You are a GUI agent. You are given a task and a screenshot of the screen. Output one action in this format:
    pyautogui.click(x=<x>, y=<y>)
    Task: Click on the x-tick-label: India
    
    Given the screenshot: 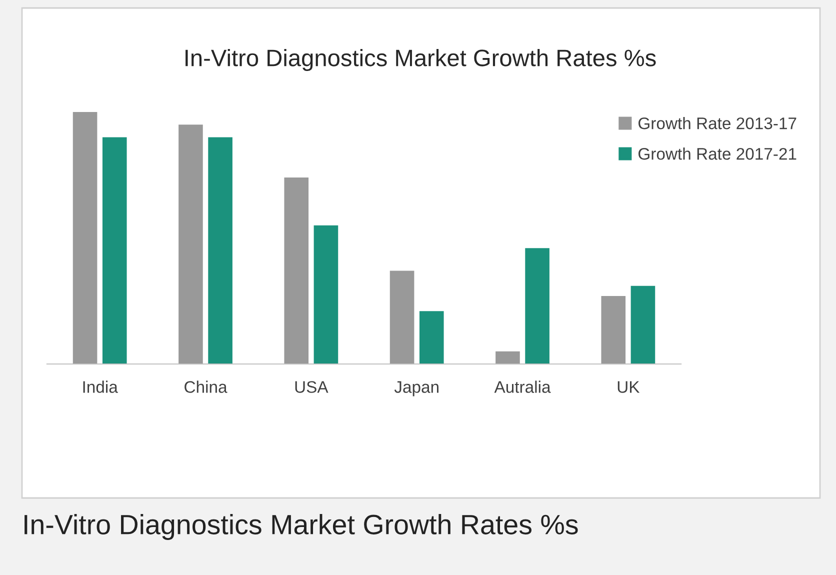 What is the action you would take?
    pyautogui.click(x=100, y=386)
    